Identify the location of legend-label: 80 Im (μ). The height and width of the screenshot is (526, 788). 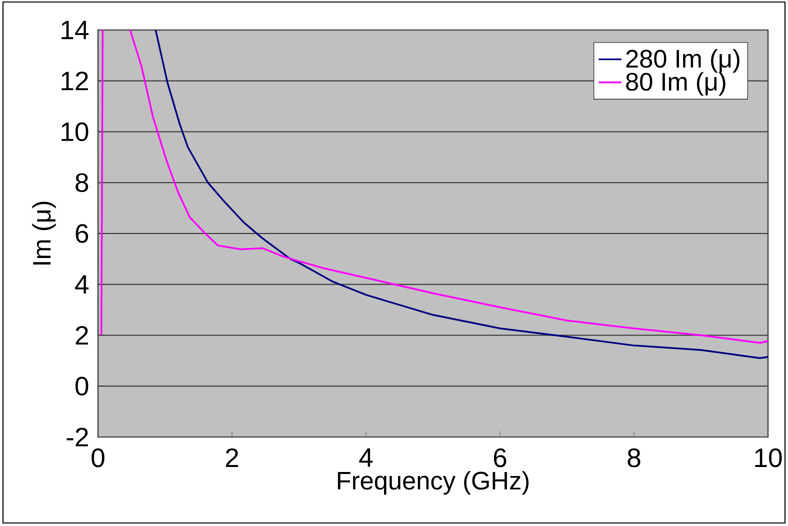
(676, 84).